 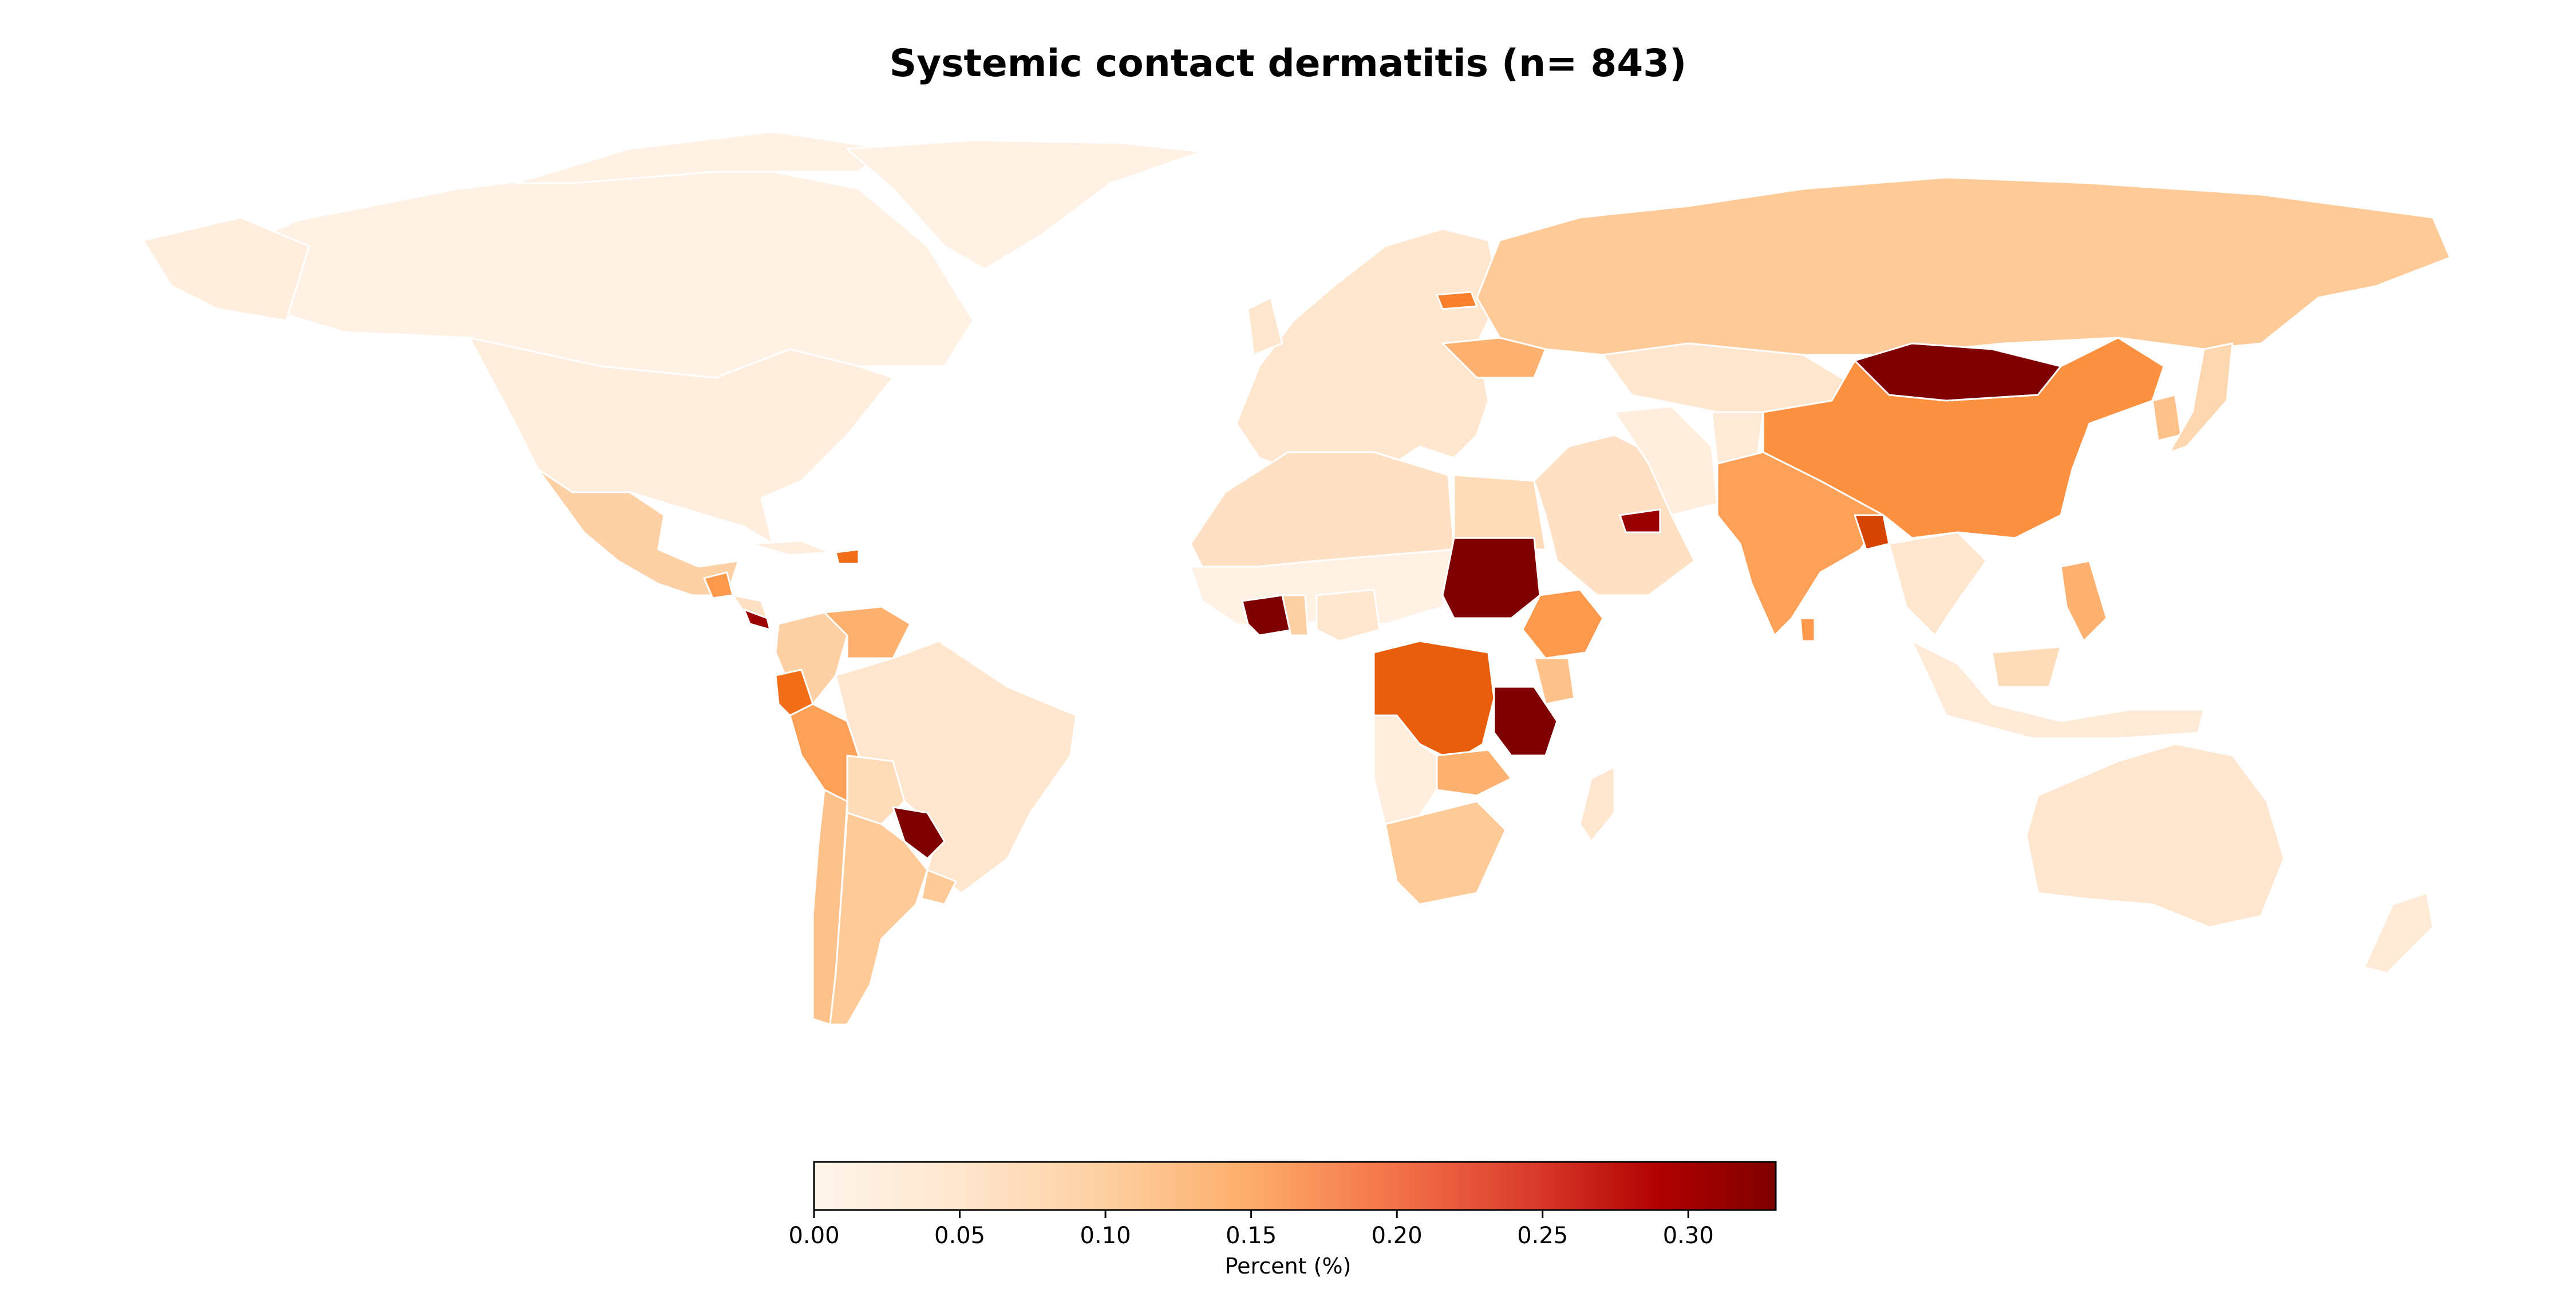 I want to click on region-new-zealand, so click(x=2398, y=933).